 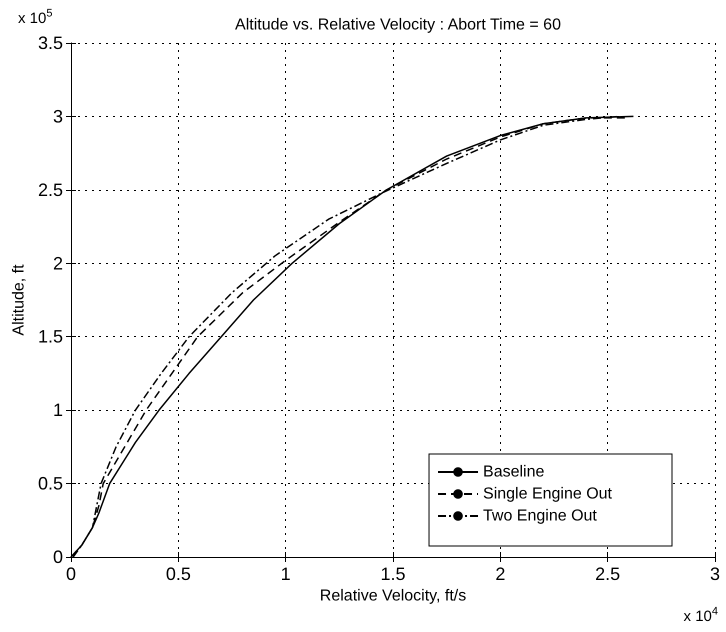 I want to click on y-tick-label: 2.5, so click(x=50, y=190).